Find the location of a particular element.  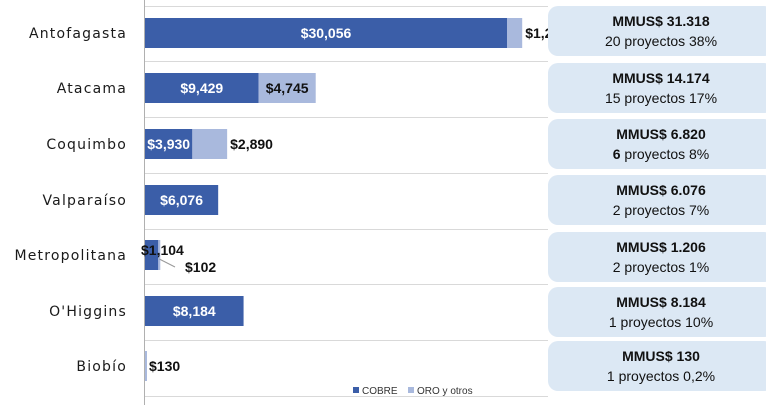

summary-total: MMUS$ 6.076 is located at coordinates (661, 190).